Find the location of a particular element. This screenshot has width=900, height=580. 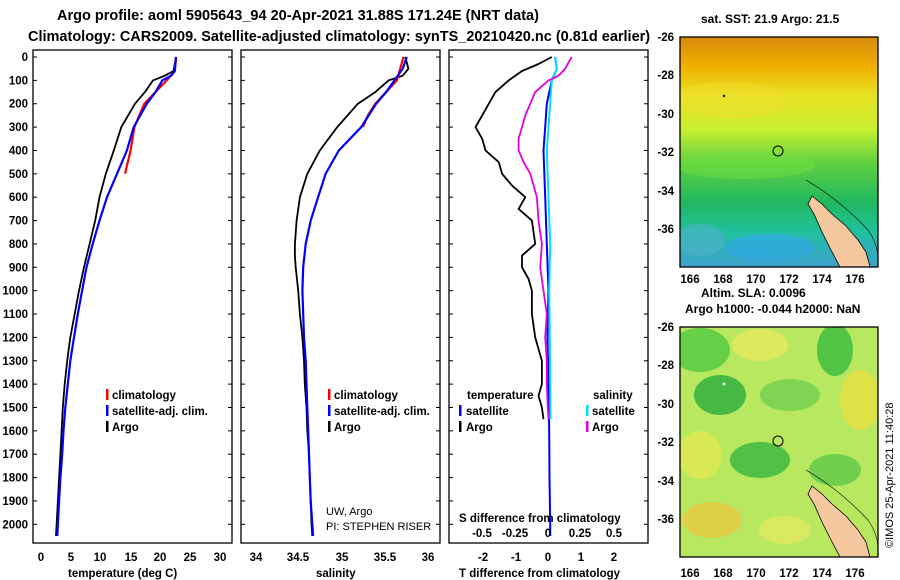

difference-t-ticks: -2 -1 0 1 2 is located at coordinates (547, 558).